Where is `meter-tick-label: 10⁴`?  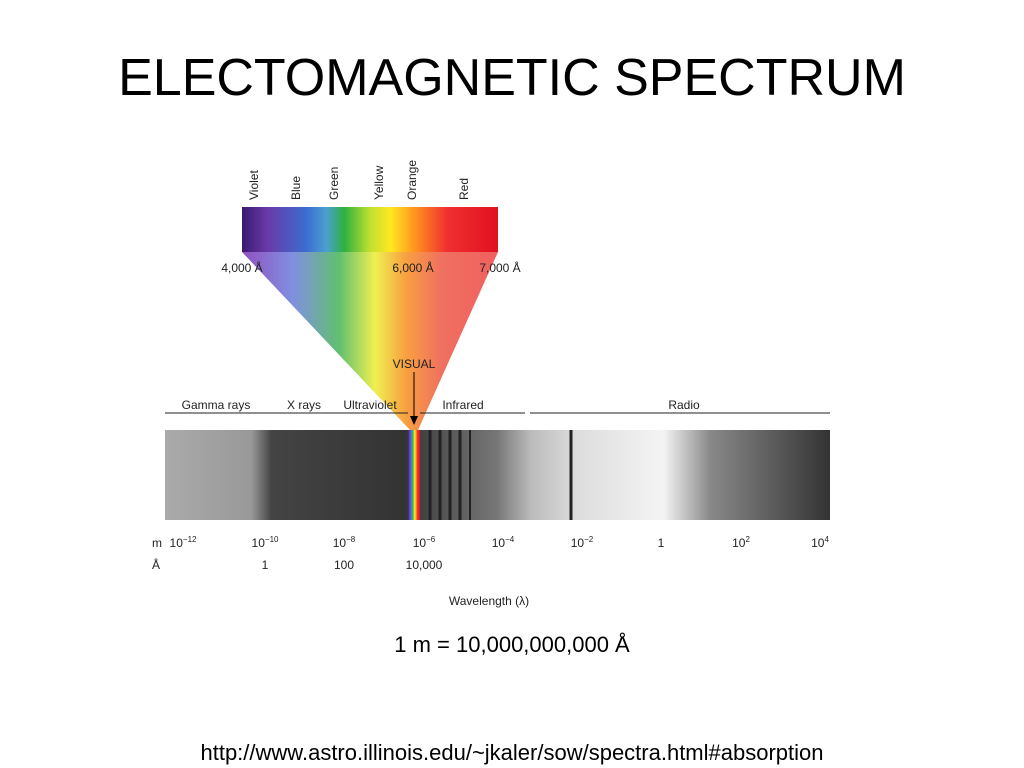
meter-tick-label: 10⁴ is located at coordinates (820, 542).